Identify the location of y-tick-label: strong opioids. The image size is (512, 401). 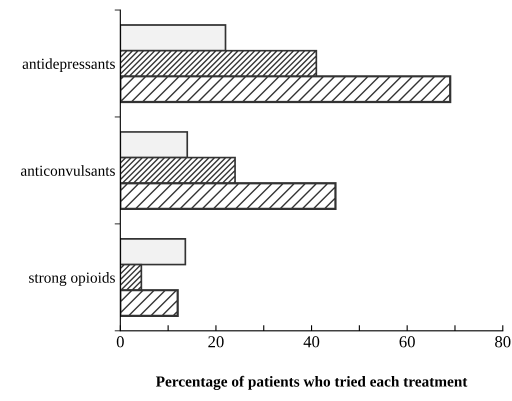
(72, 279).